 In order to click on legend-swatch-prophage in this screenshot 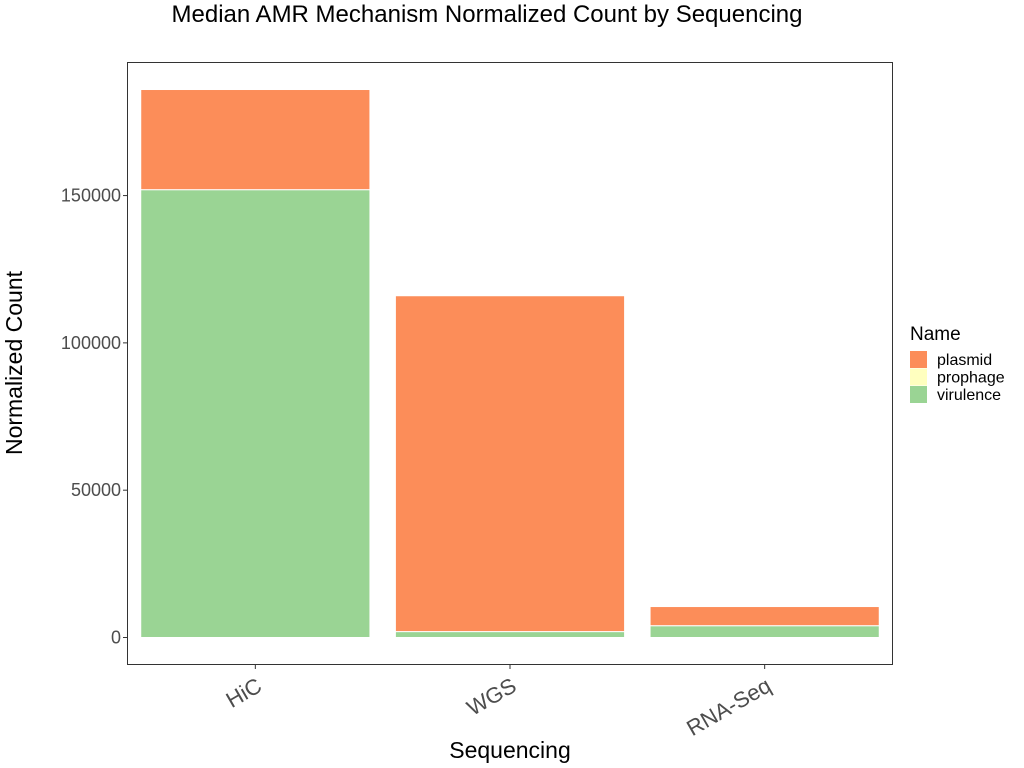, I will do `click(918, 377)`.